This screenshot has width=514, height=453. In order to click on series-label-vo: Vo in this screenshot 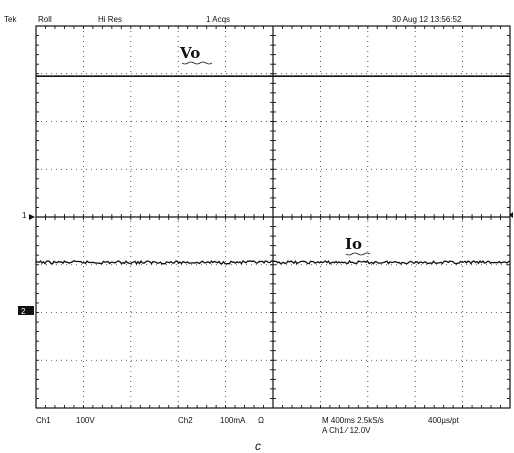, I will do `click(189, 53)`.